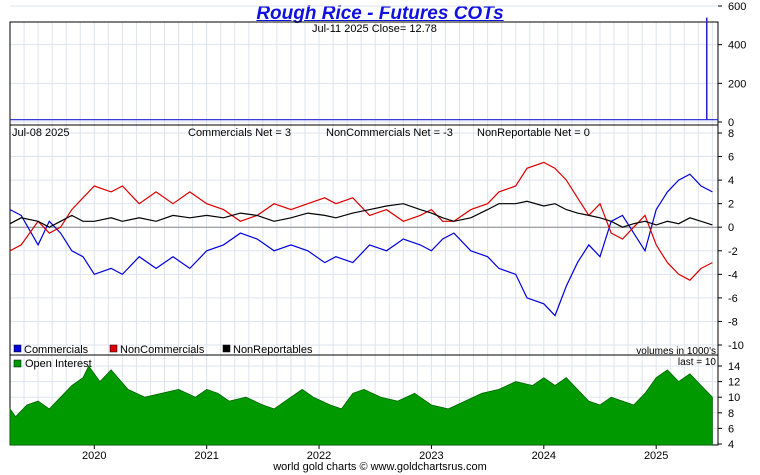 The image size is (760, 475). Describe the element at coordinates (319, 456) in the screenshot. I see `x-tick-label: 2022` at that location.